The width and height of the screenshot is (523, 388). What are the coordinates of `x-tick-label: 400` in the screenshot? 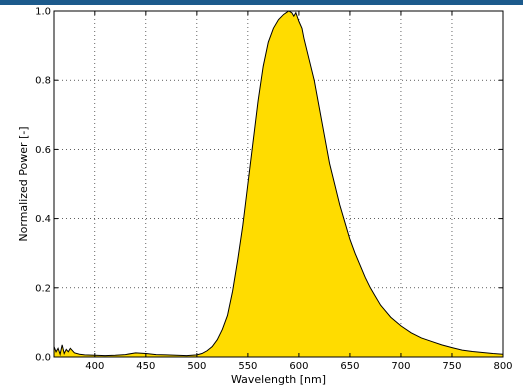 It's located at (94, 366).